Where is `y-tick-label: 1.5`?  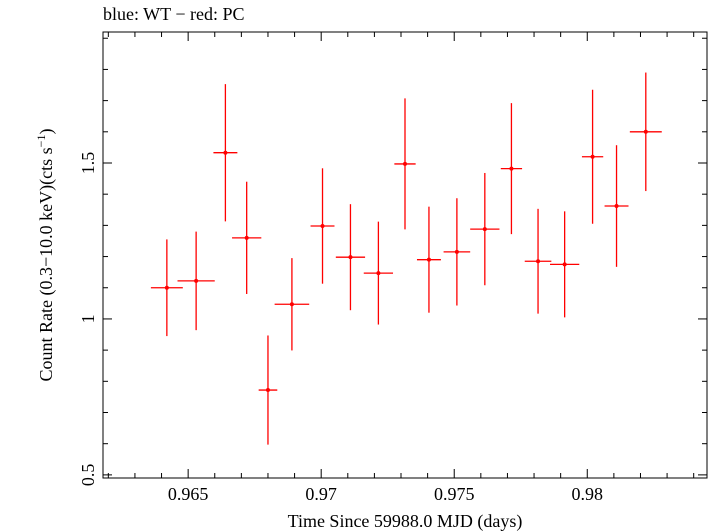
y-tick-label: 1.5 is located at coordinates (88, 163).